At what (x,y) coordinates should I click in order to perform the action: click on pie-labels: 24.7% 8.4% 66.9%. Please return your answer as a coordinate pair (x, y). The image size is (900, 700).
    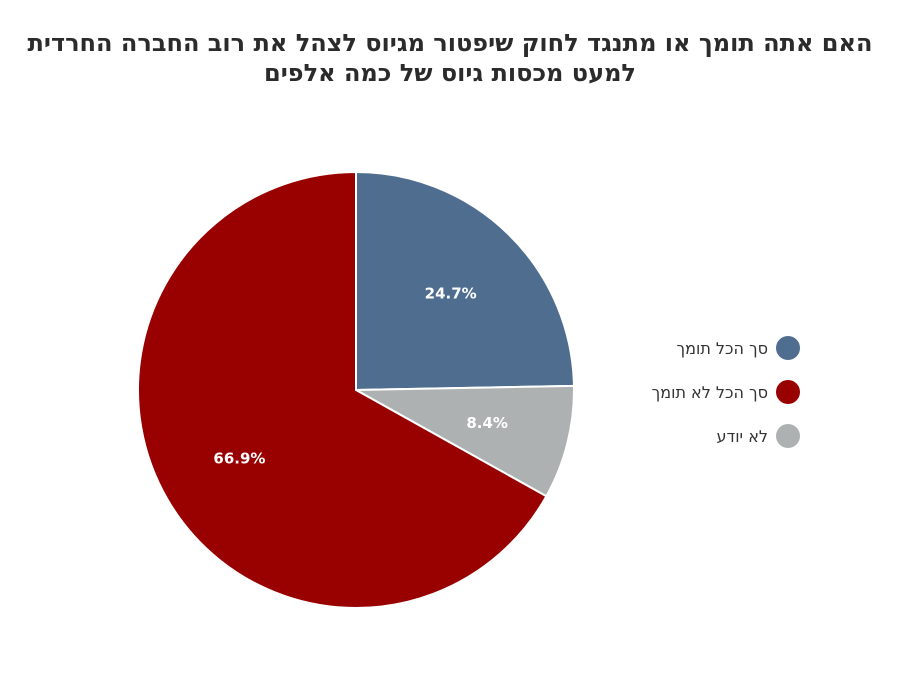
    Looking at the image, I should click on (360, 376).